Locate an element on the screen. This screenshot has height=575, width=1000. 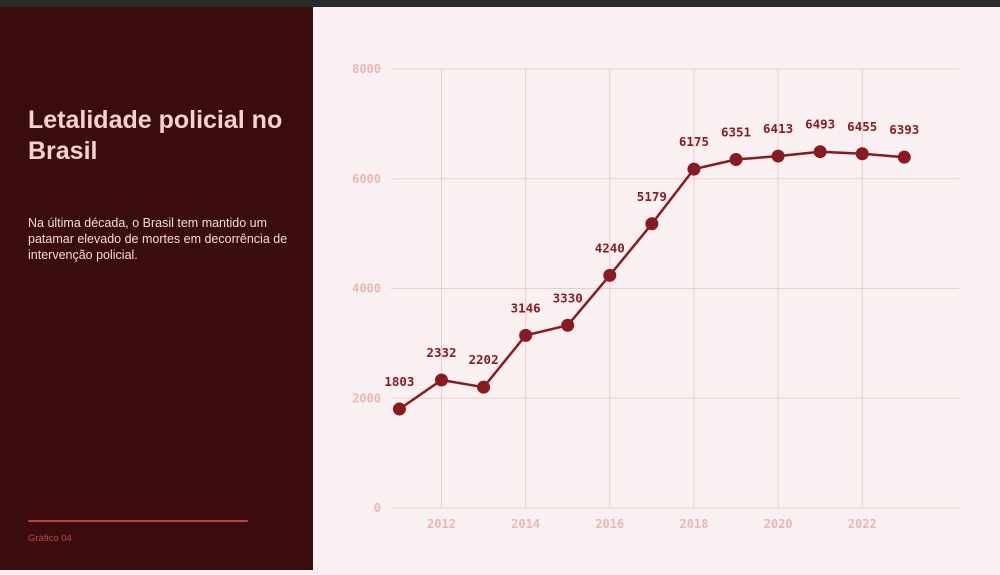
x-tick-label: 2016 is located at coordinates (609, 524).